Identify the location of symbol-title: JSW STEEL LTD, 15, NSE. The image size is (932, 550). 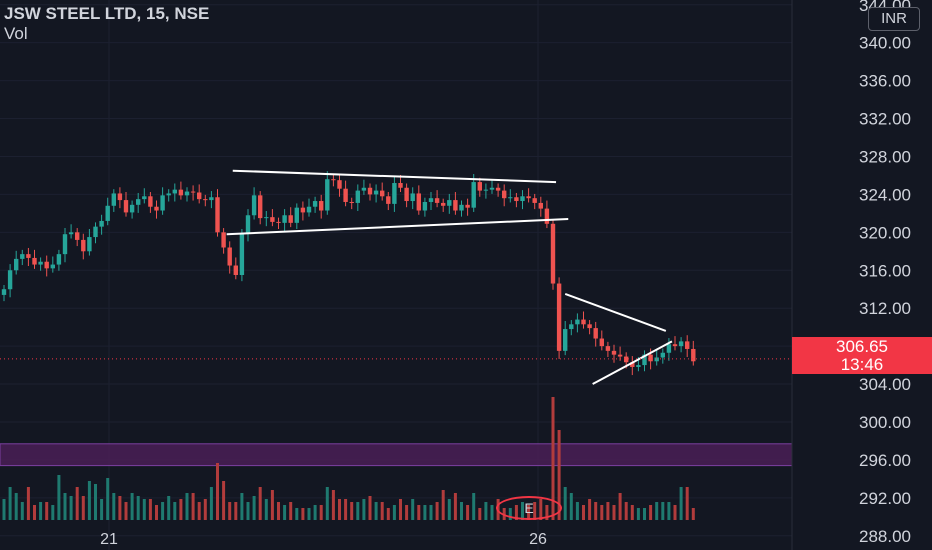
(107, 13).